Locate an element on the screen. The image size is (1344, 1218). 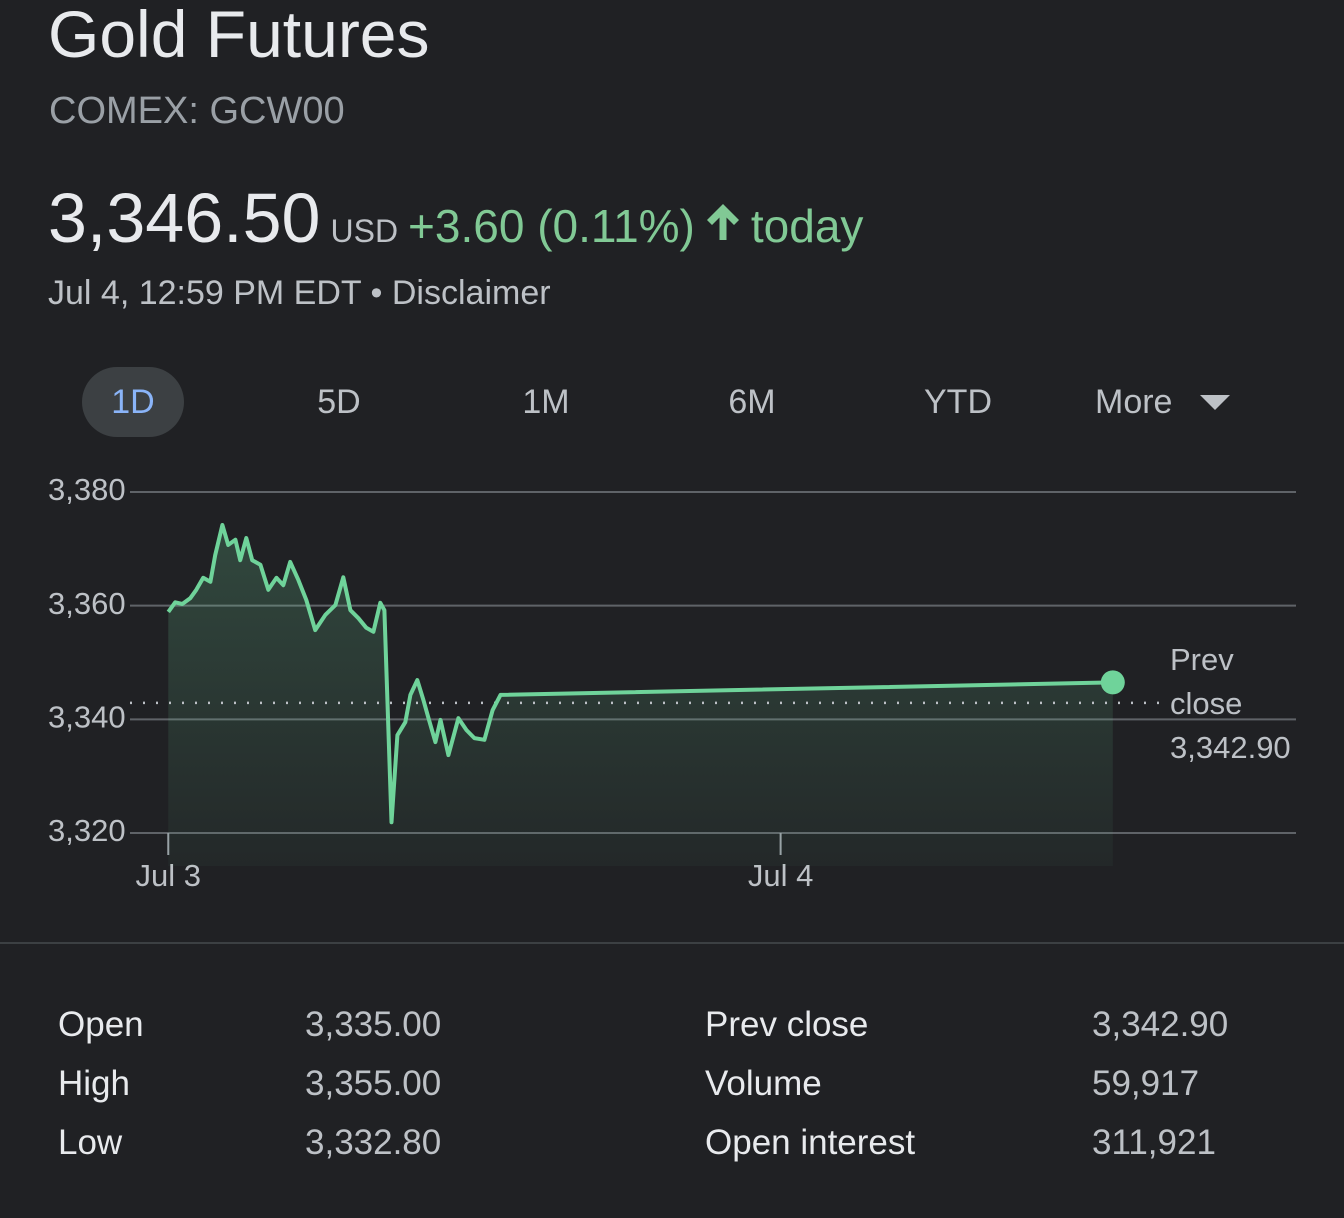
stat-value: 3,355.00 is located at coordinates (373, 1083).